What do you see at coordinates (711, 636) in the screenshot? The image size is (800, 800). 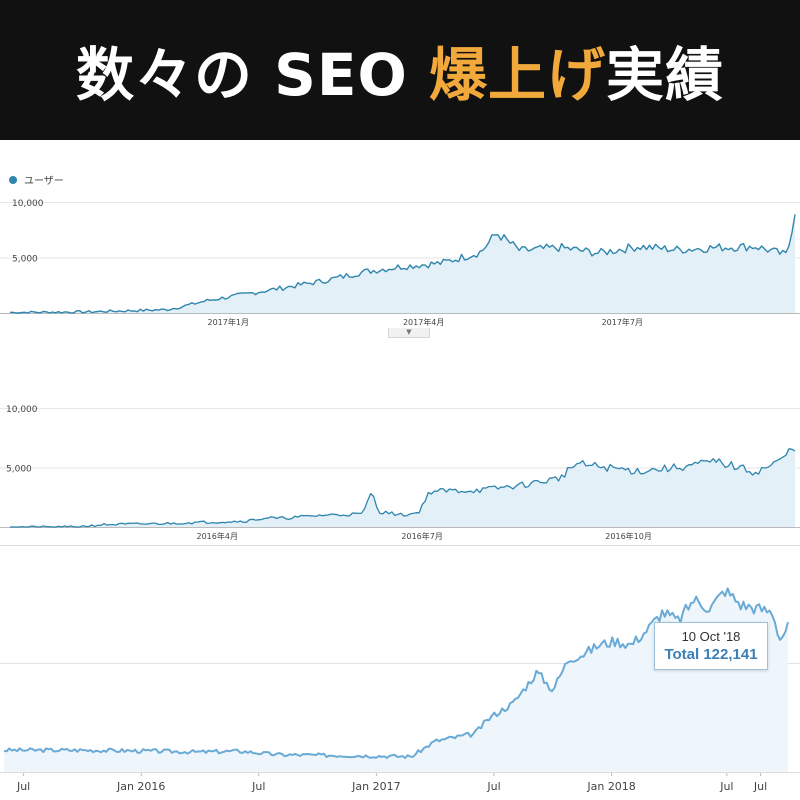 I see `tooltip-date: 10 Oct '18` at bounding box center [711, 636].